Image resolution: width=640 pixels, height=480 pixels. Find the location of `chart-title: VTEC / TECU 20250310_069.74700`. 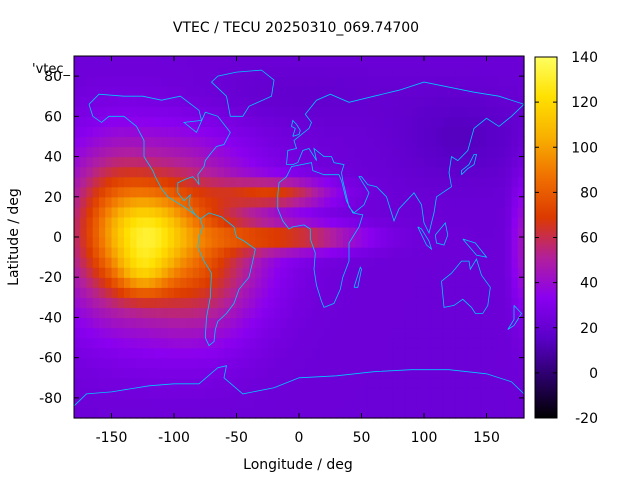

chart-title: VTEC / TECU 20250310_069.74700 is located at coordinates (296, 28).